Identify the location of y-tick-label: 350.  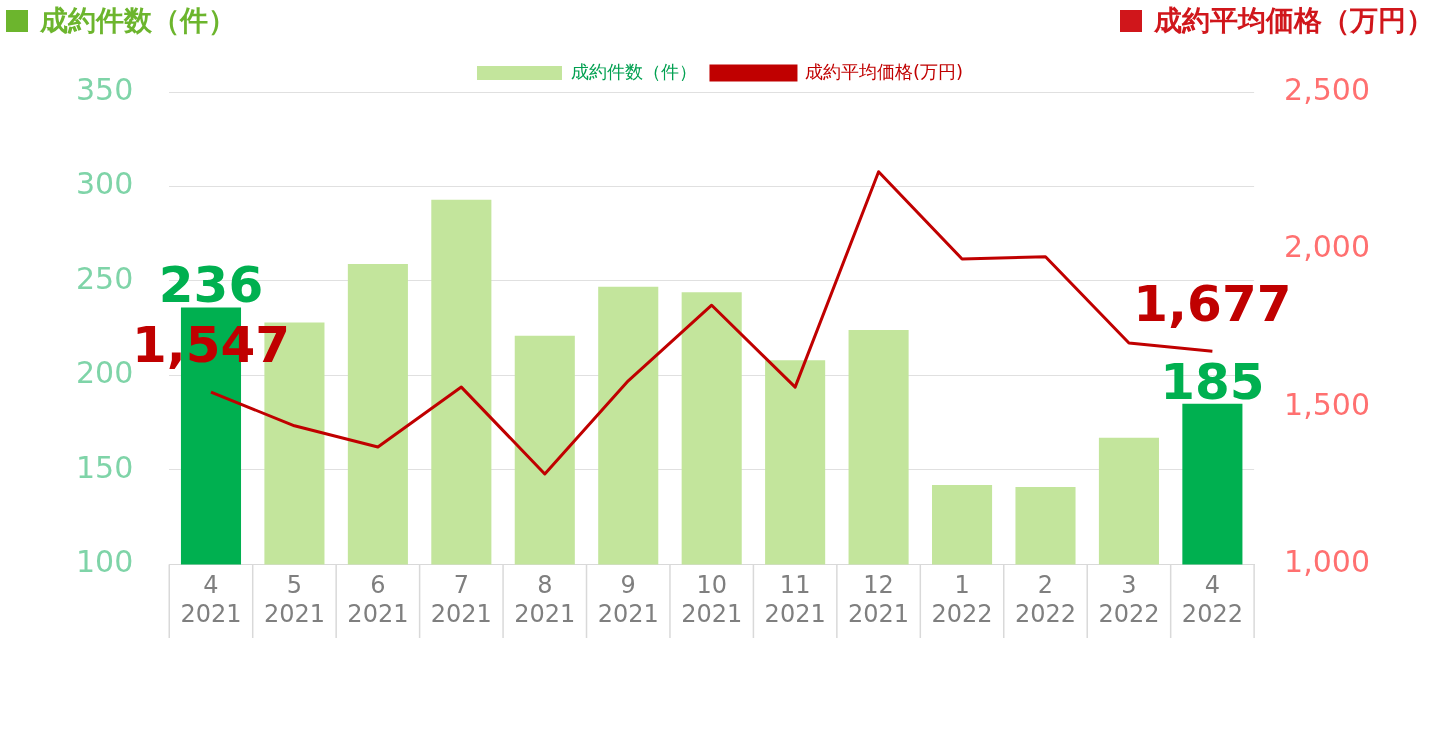
(105, 89).